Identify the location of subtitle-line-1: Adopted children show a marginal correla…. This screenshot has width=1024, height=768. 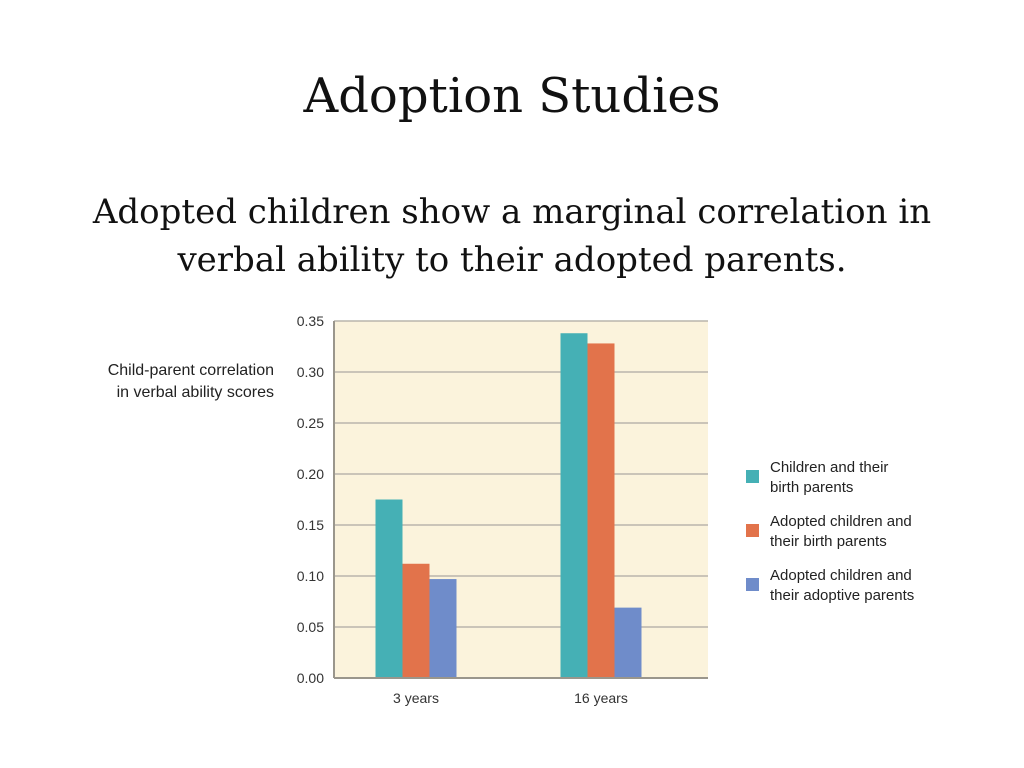
(512, 212).